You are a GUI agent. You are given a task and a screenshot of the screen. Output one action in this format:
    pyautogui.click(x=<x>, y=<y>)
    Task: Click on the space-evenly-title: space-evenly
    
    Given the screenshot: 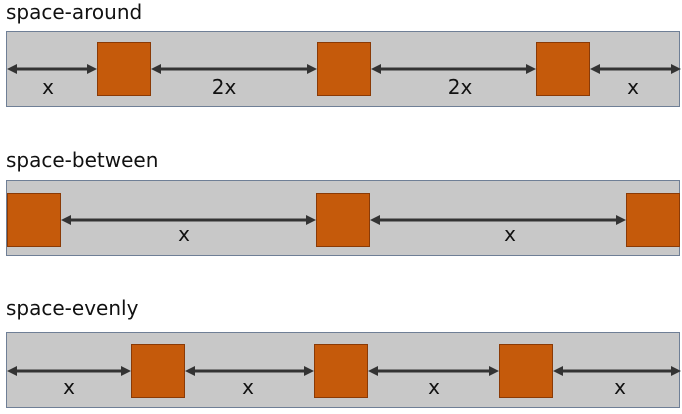 What is the action you would take?
    pyautogui.click(x=72, y=308)
    